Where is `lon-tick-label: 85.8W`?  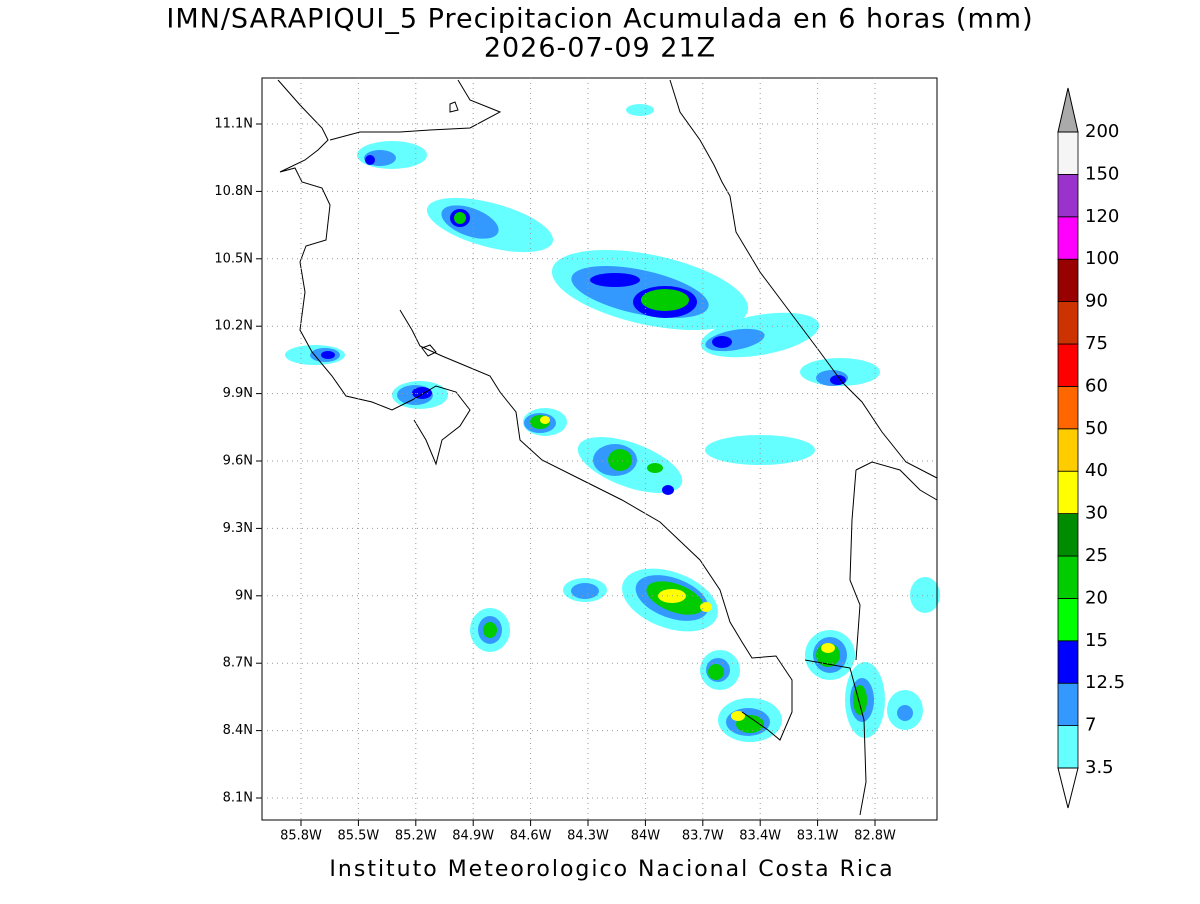
lon-tick-label: 85.8W is located at coordinates (301, 836).